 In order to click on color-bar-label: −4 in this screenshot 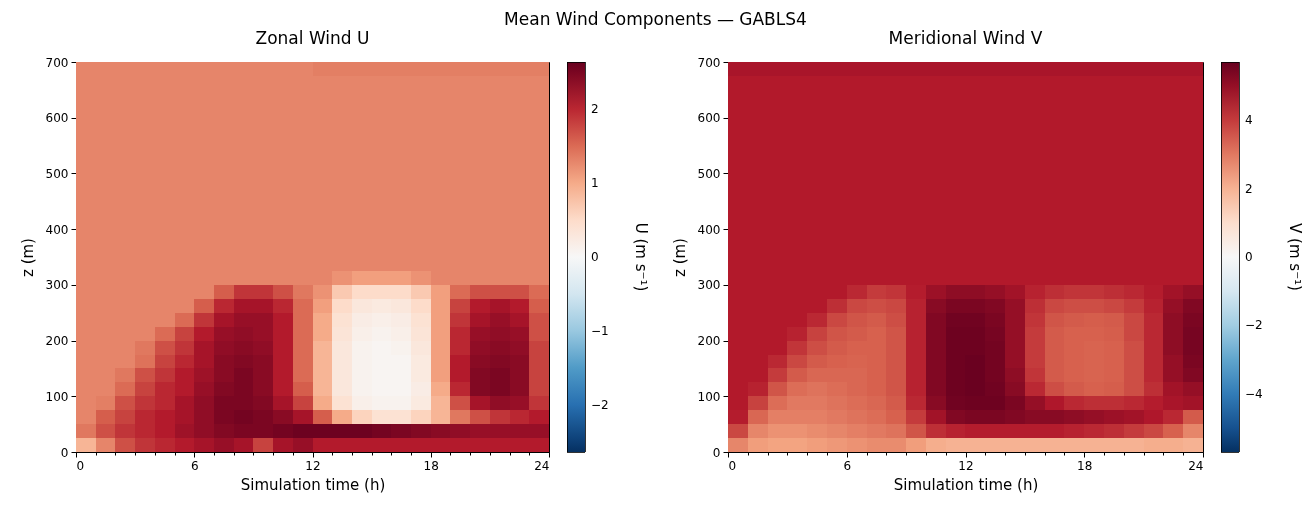, I will do `click(1254, 393)`.